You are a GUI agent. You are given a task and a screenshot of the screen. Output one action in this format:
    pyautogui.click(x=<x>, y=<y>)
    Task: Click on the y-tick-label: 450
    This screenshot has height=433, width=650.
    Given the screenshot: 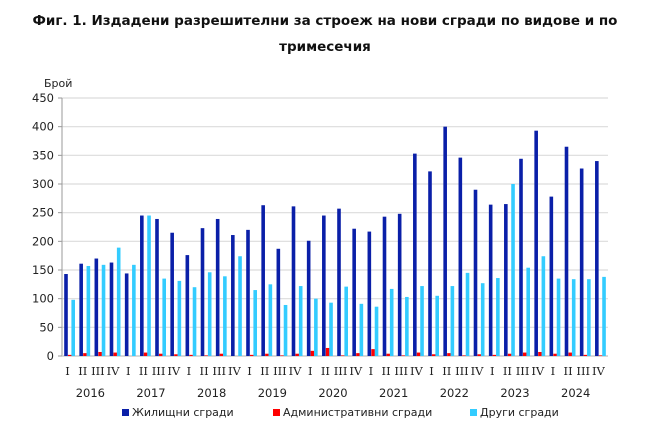 What is the action you would take?
    pyautogui.click(x=43, y=98)
    